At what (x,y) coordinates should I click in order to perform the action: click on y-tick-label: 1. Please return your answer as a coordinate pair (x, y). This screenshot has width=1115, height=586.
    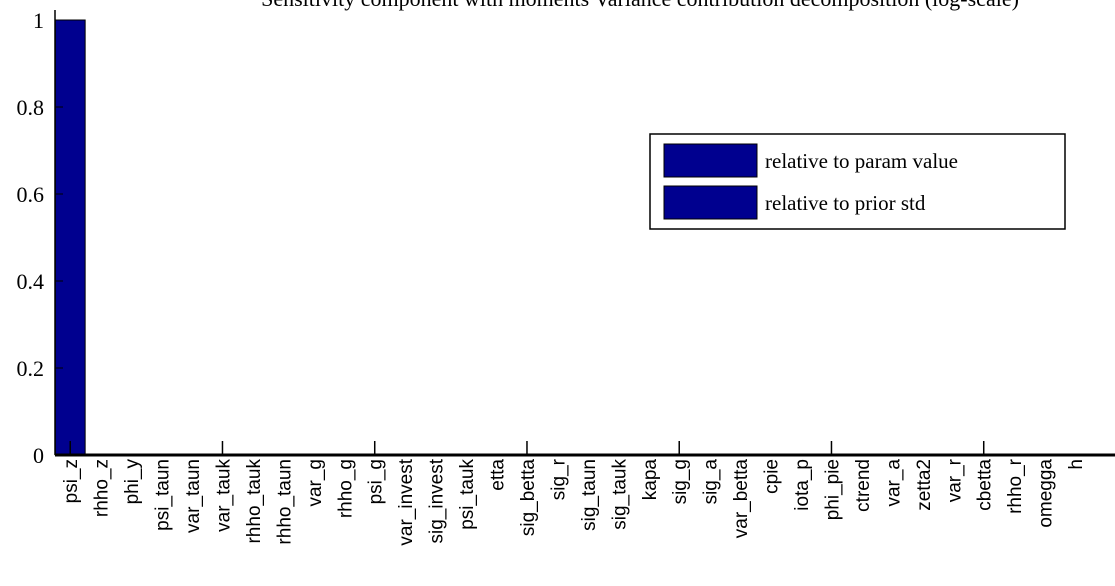
    Looking at the image, I should click on (38, 20).